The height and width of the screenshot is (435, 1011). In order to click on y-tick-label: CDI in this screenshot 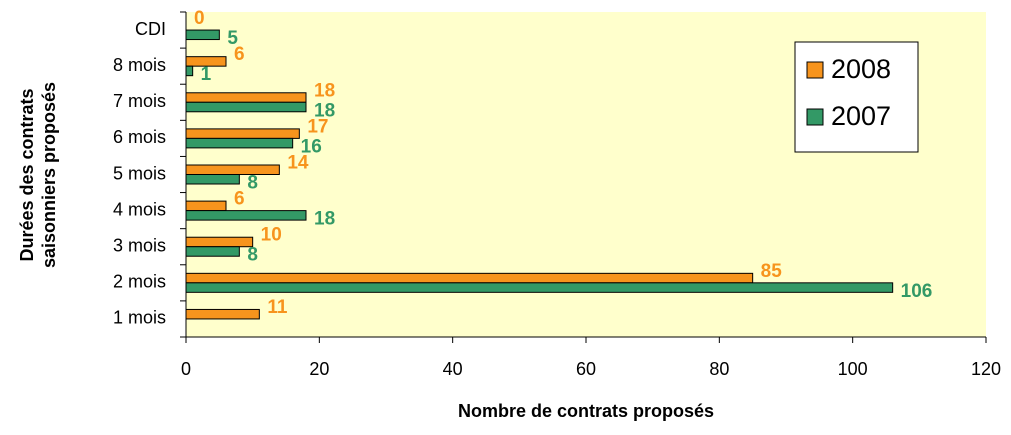, I will do `click(150, 29)`.